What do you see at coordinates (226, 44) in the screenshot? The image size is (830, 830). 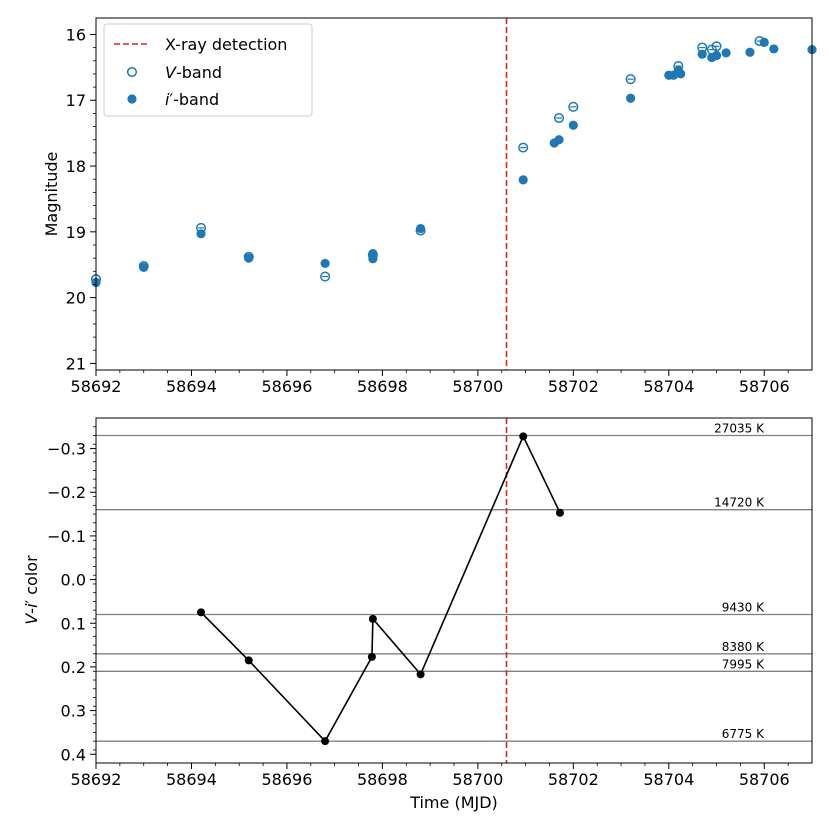 I see `legend-xray-label: X-ray detection` at bounding box center [226, 44].